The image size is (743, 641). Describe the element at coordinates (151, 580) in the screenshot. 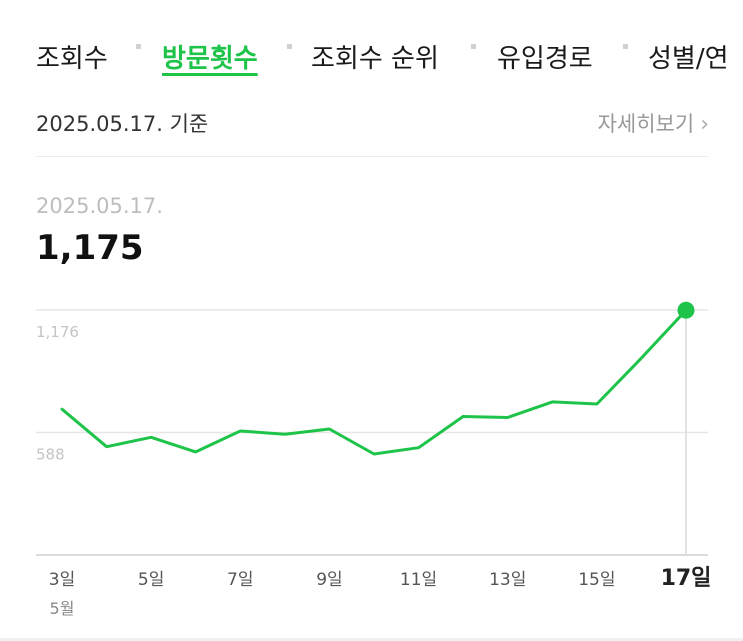

I see `x-tick-label: 5일` at that location.